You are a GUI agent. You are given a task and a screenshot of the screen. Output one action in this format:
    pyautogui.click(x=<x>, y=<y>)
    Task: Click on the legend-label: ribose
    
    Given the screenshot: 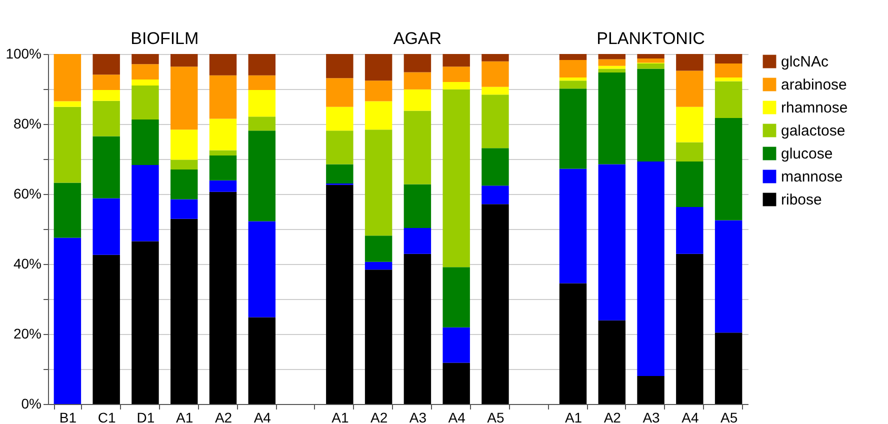 What is the action you would take?
    pyautogui.click(x=801, y=200)
    